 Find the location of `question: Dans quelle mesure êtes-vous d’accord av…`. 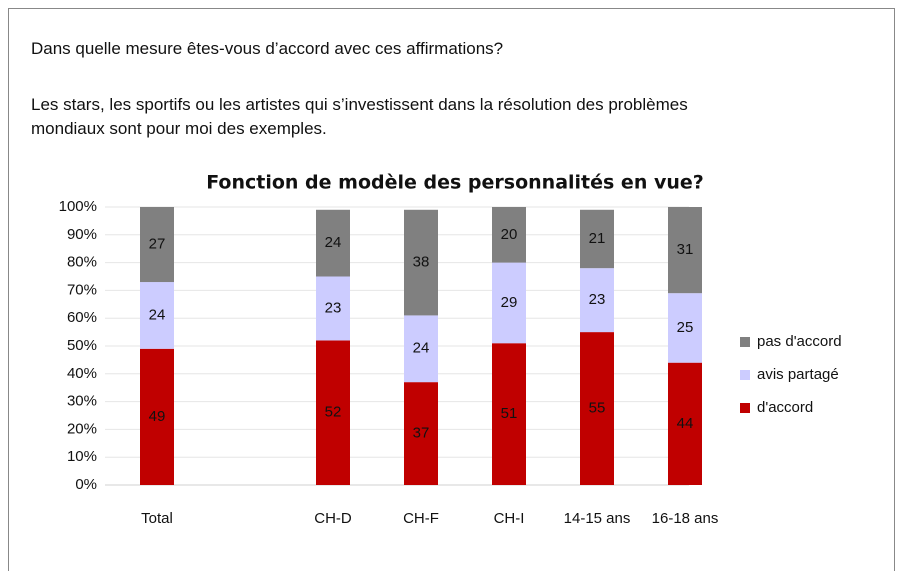

question: Dans quelle mesure êtes-vous d’accord av… is located at coordinates (267, 48).